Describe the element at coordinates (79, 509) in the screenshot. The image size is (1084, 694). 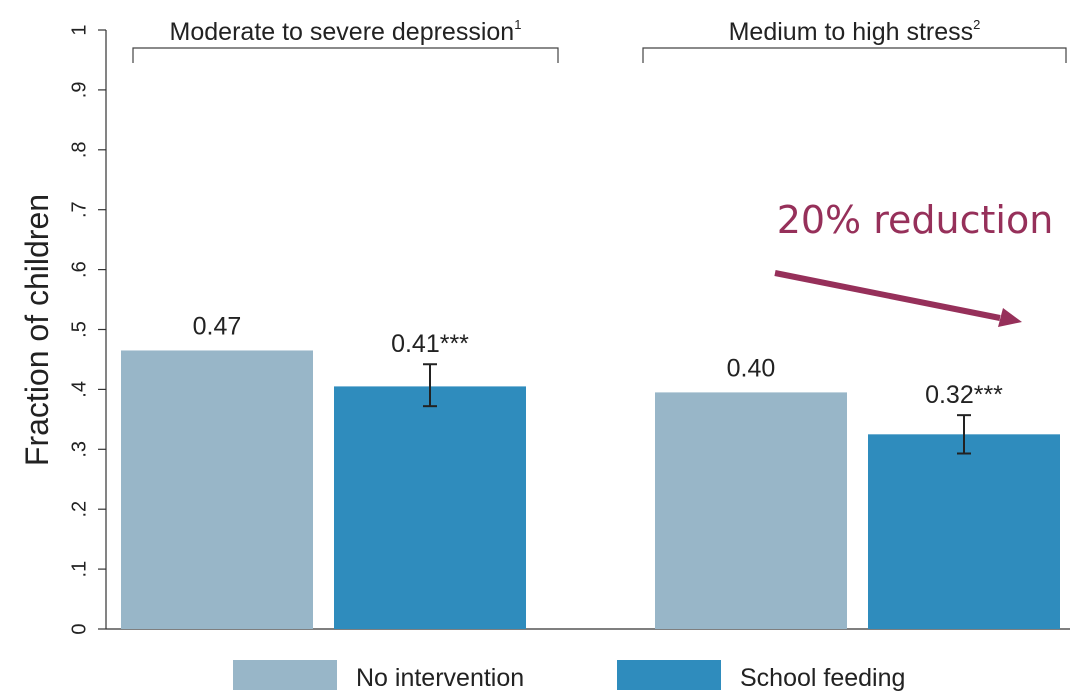
I see `y-tick-label: .2` at that location.